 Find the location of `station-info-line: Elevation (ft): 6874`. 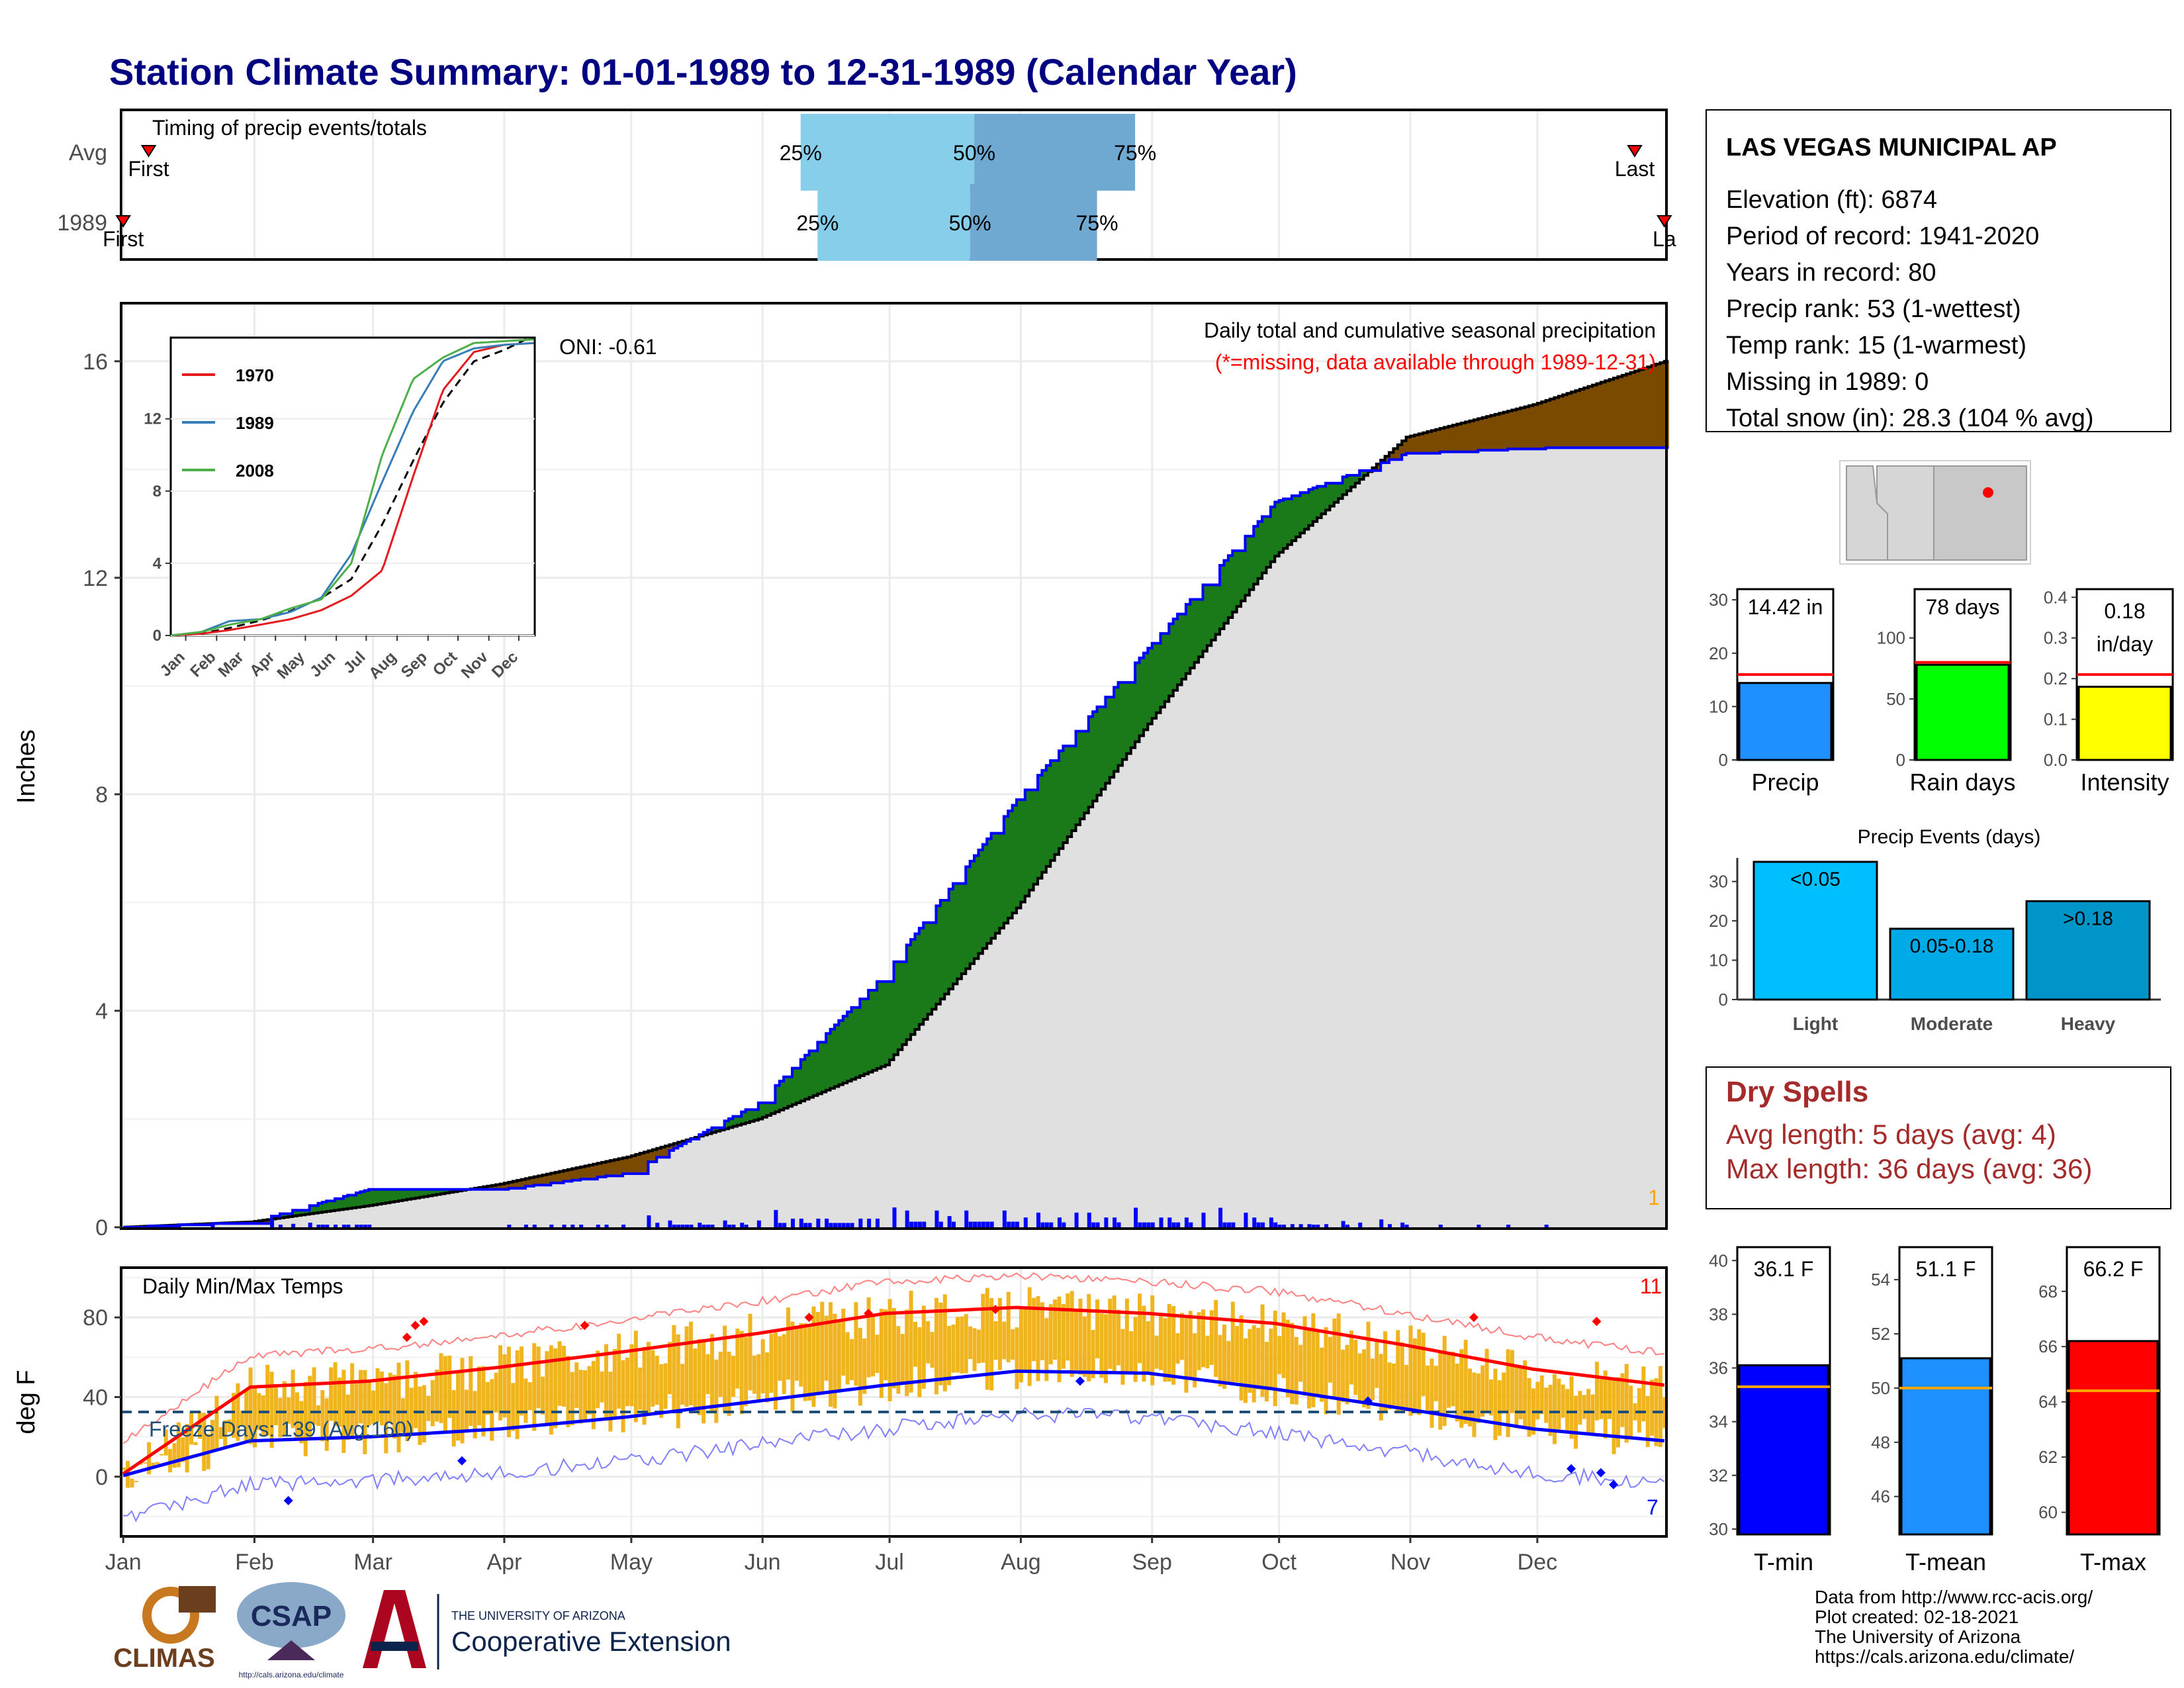

station-info-line: Elevation (ft): 6874 is located at coordinates (1831, 200).